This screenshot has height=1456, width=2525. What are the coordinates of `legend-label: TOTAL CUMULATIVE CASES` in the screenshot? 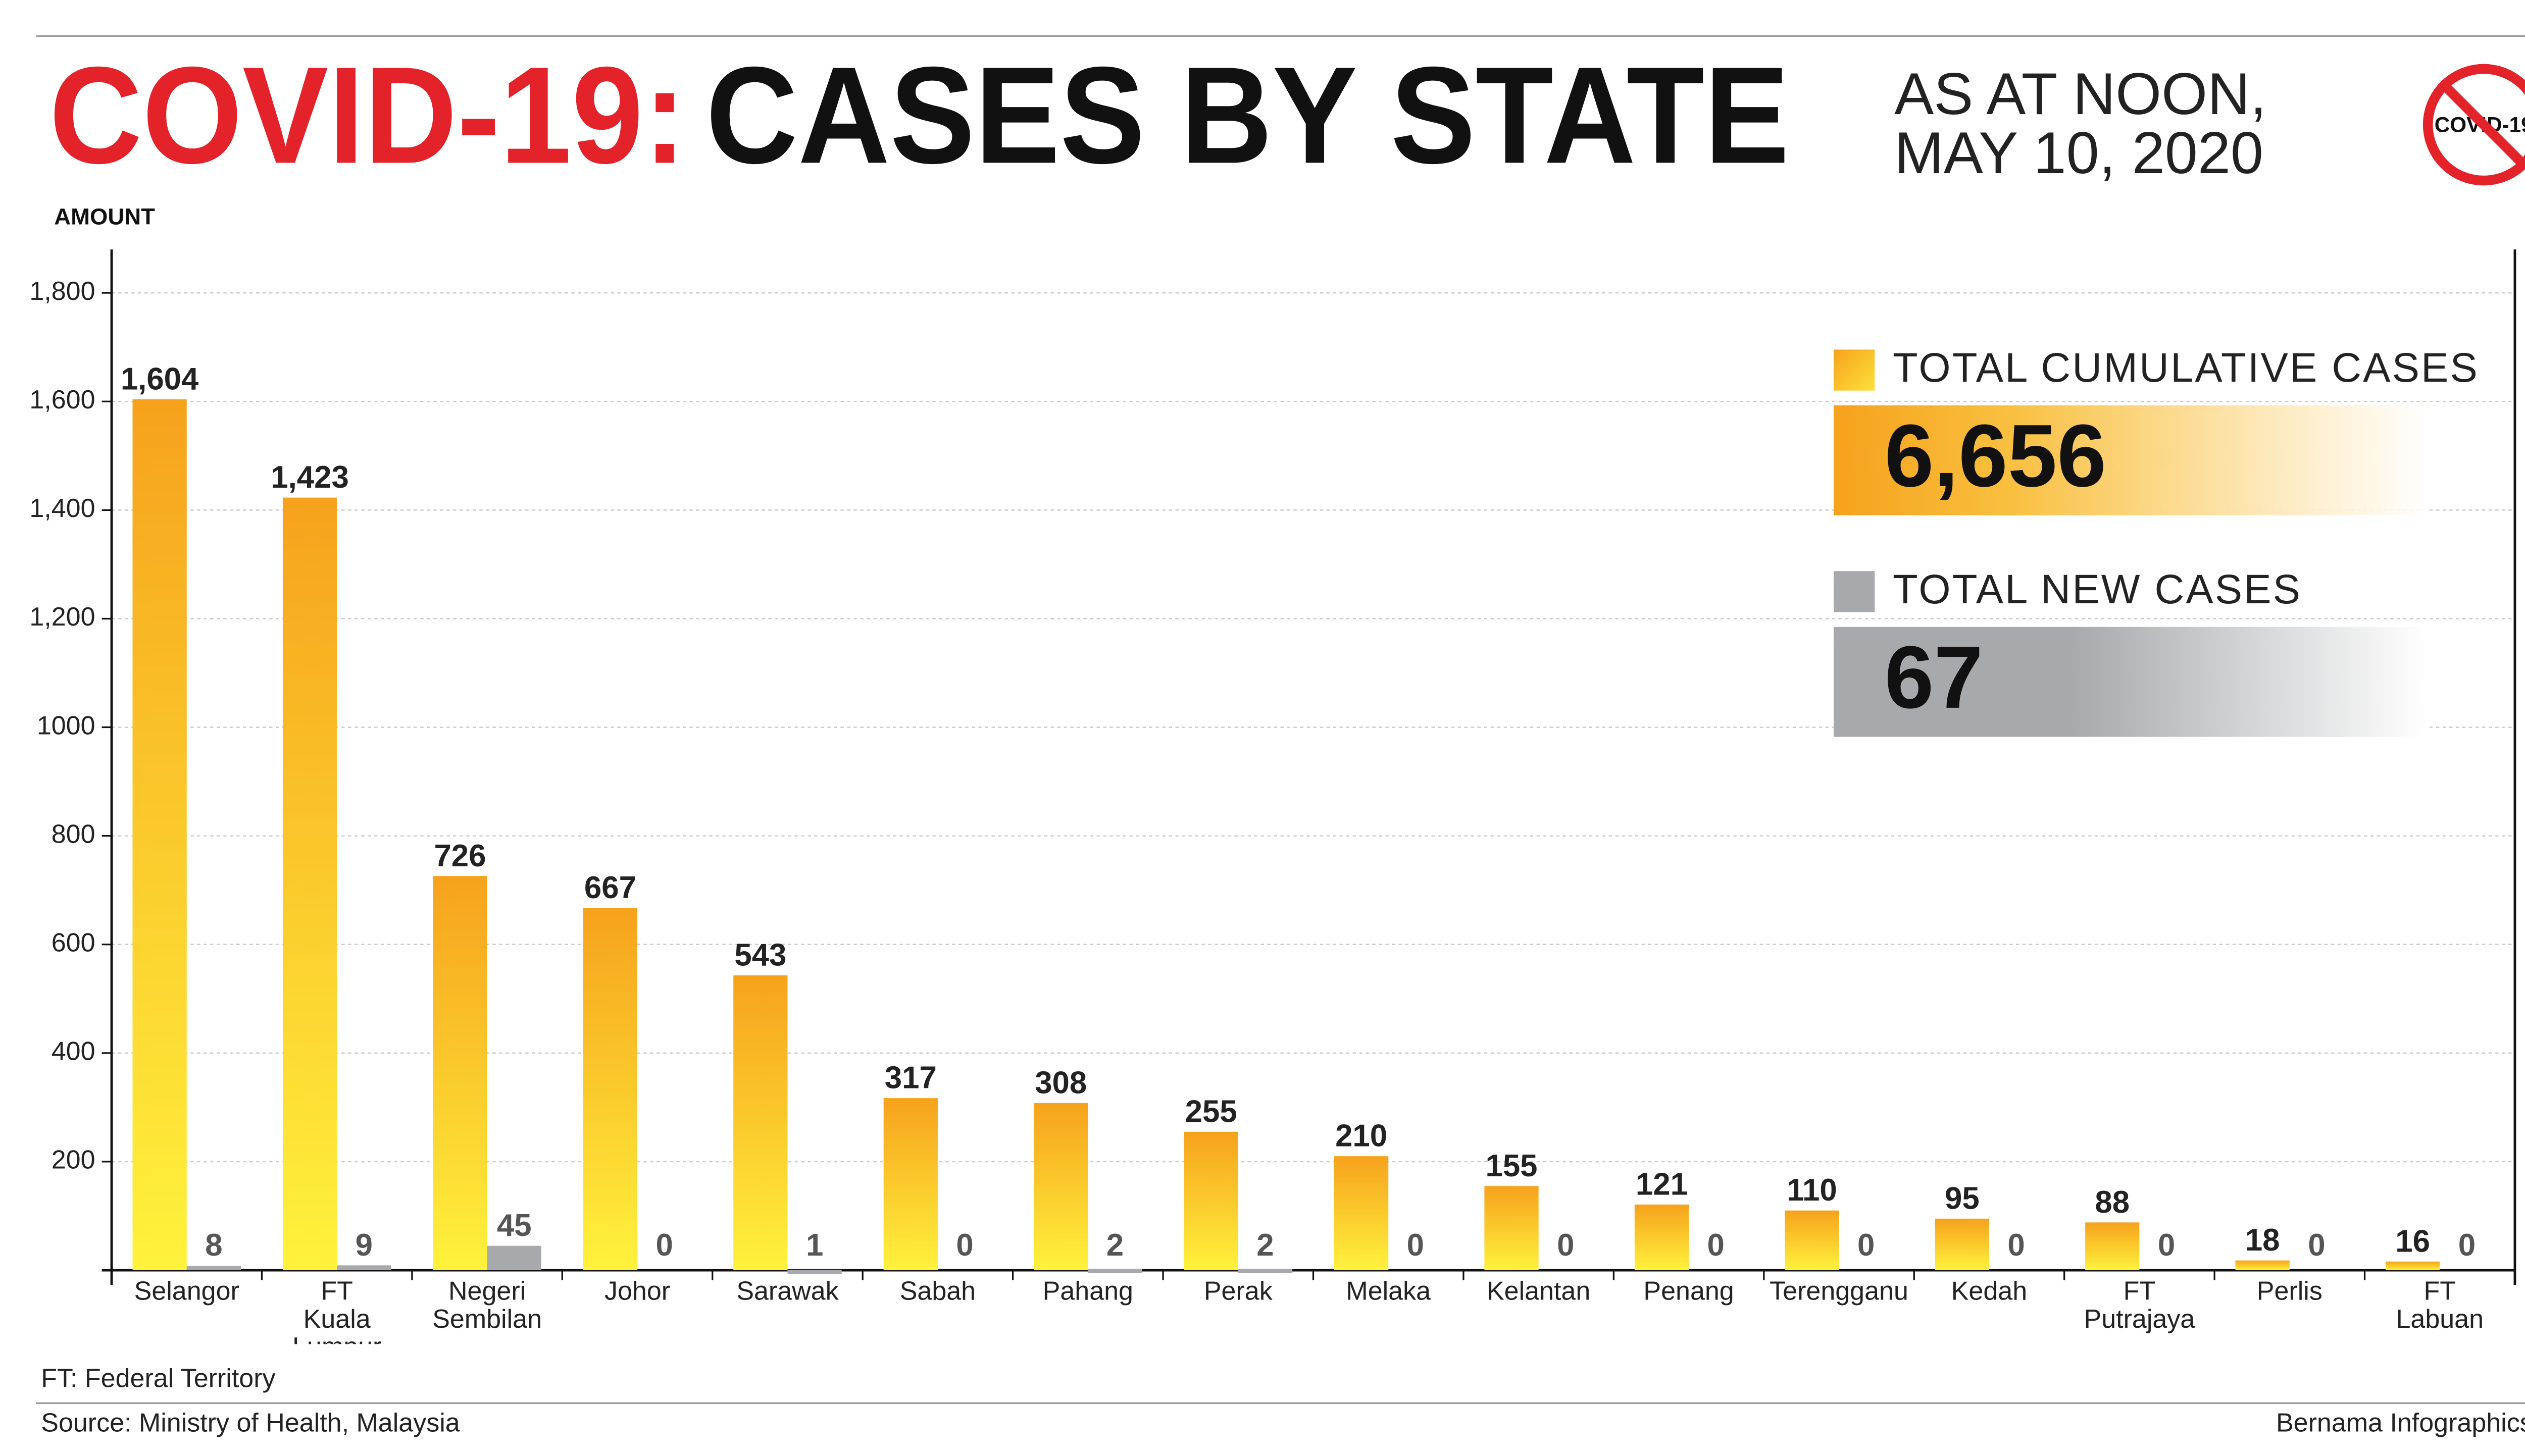 It's located at (2186, 368).